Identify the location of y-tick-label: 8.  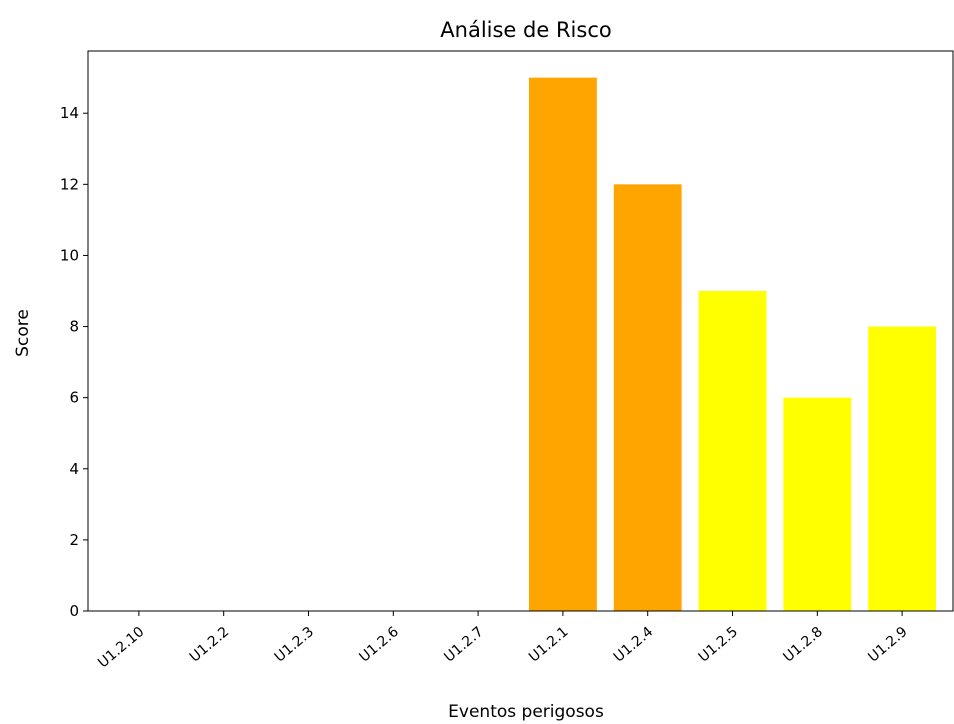
(74, 327).